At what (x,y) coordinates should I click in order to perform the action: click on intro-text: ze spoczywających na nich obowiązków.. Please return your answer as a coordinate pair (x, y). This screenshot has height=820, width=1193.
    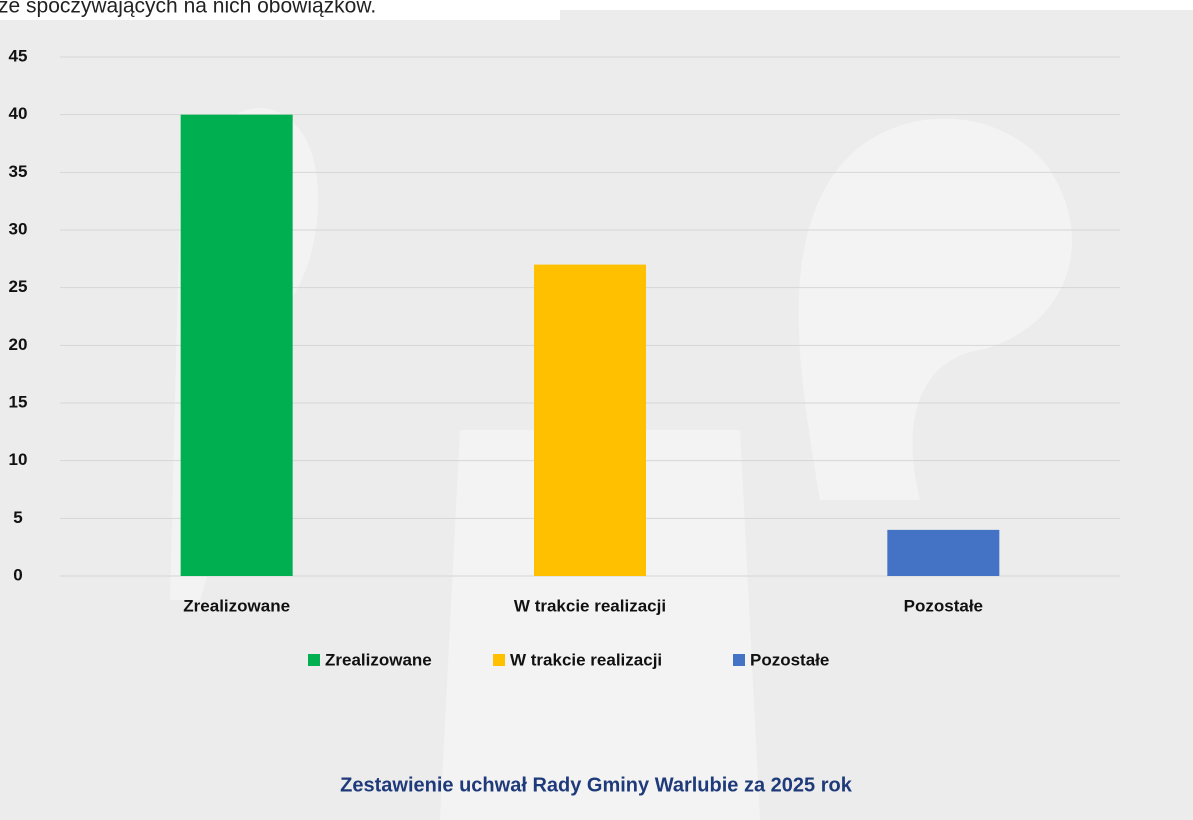
    Looking at the image, I should click on (188, 9).